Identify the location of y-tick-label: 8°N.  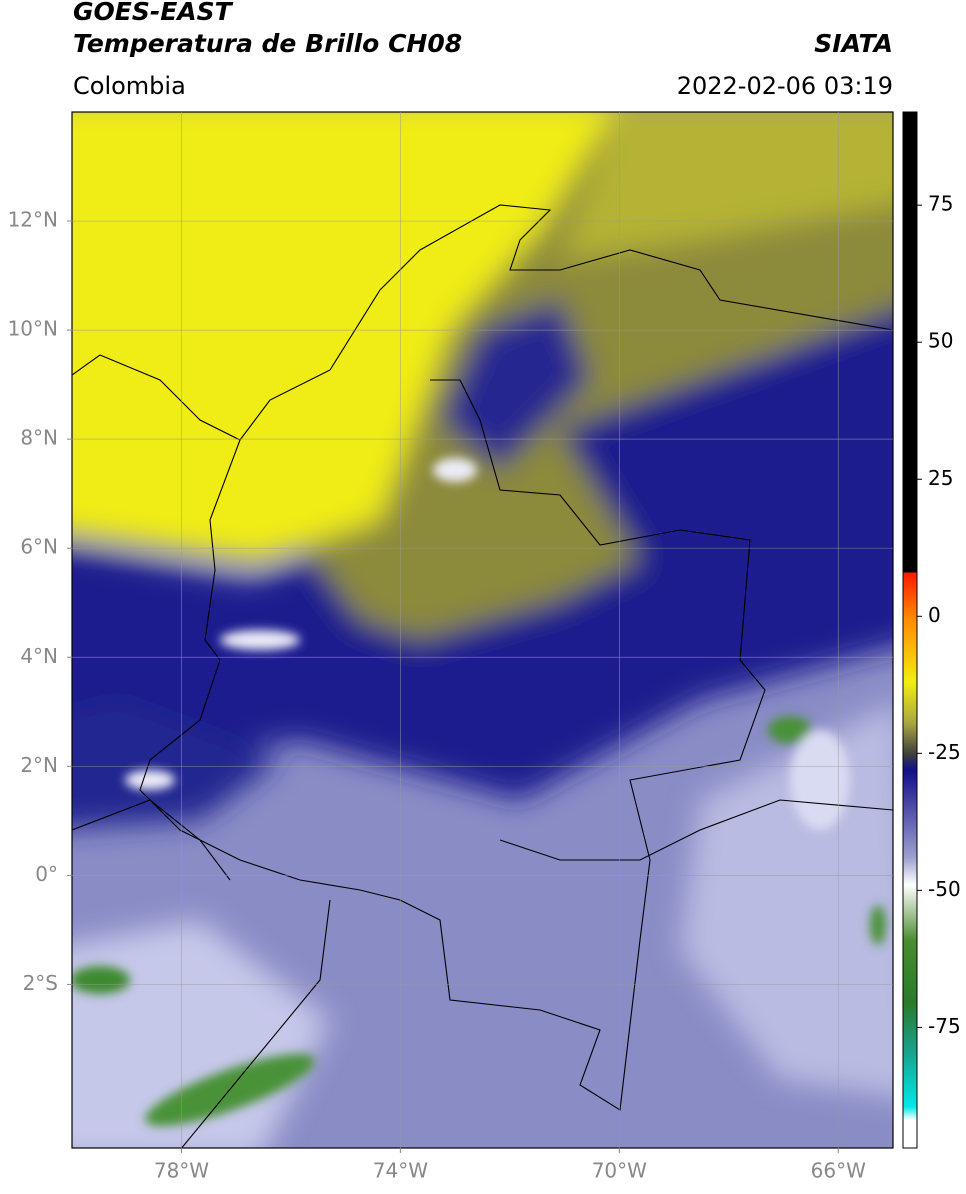
(39, 438).